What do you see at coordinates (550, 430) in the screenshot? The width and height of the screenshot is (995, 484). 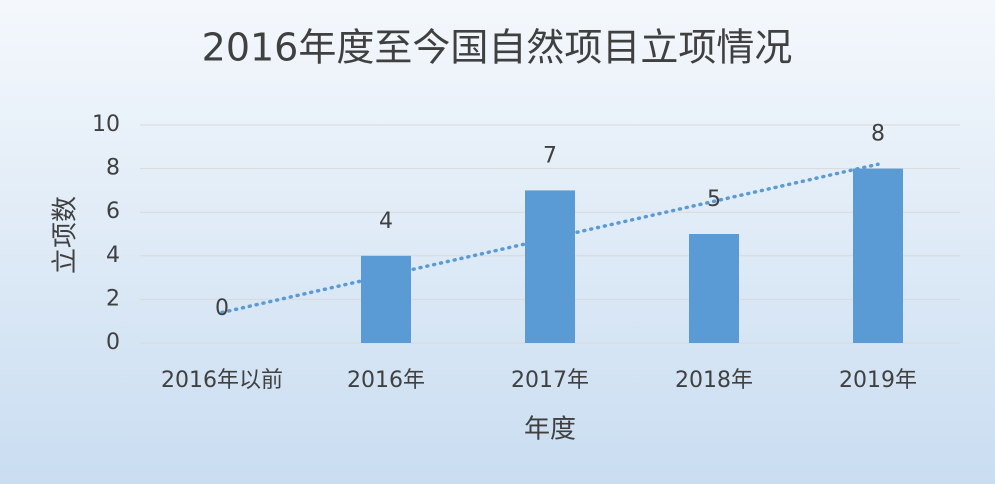 I see `x-axis-title: 年度` at bounding box center [550, 430].